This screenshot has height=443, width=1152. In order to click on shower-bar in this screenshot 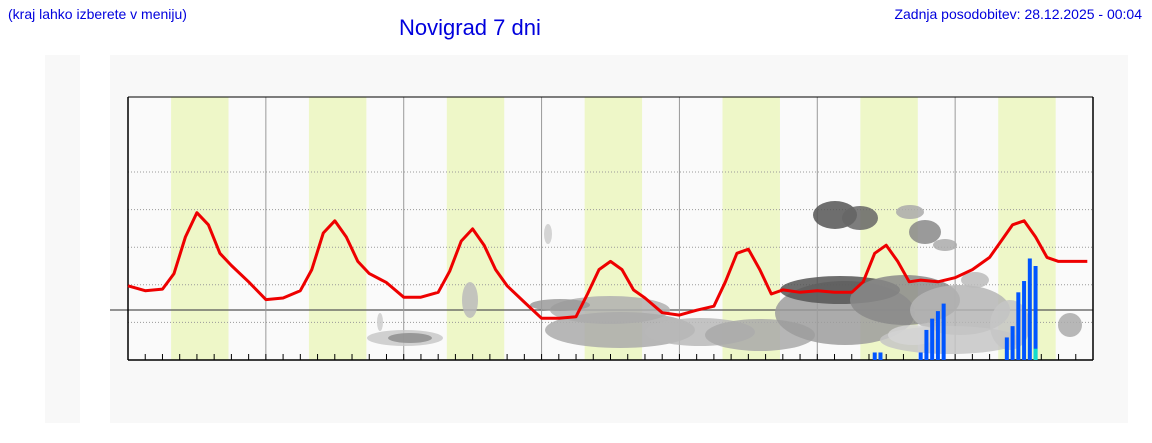, I will do `click(1035, 354)`.